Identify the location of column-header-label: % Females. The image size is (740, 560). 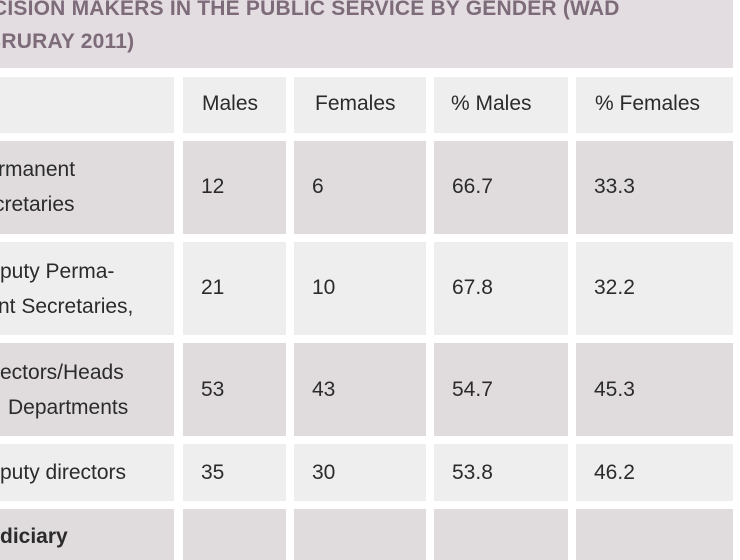
(648, 103).